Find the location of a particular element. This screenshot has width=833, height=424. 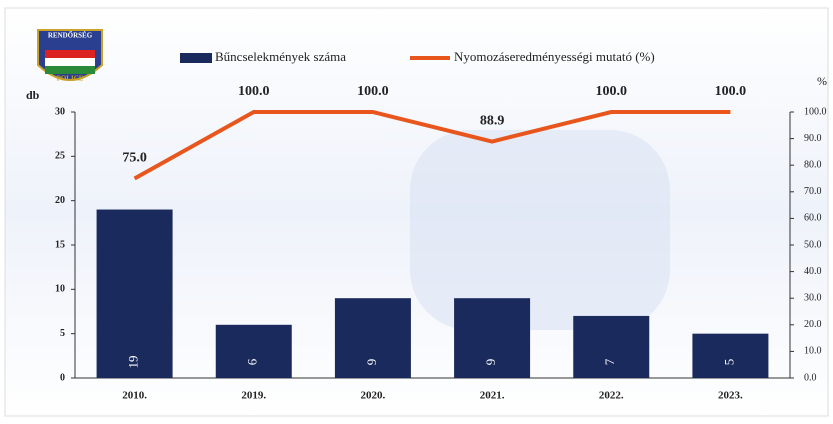

y-tick-label: 5 is located at coordinates (62, 333).